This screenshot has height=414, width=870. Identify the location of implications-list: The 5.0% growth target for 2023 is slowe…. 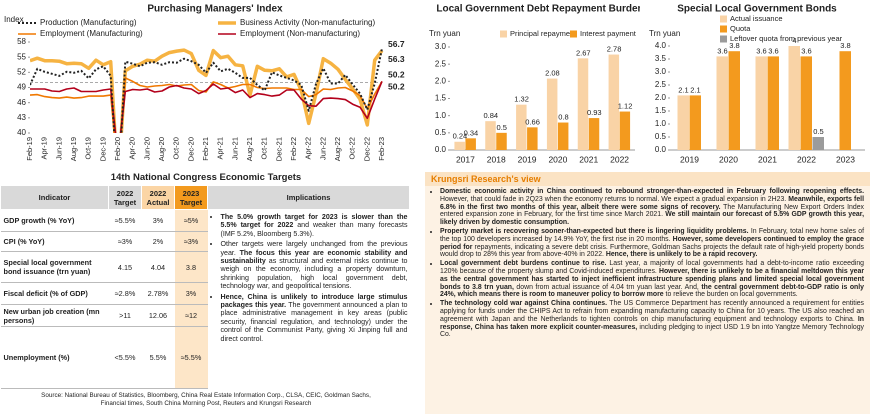
(310, 278).